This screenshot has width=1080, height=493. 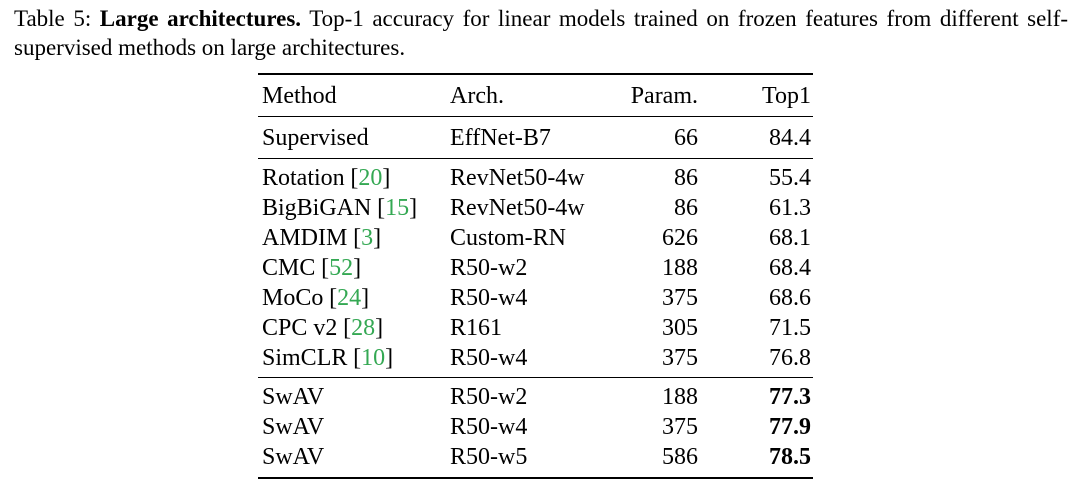 What do you see at coordinates (680, 238) in the screenshot?
I see `param-cell: 626` at bounding box center [680, 238].